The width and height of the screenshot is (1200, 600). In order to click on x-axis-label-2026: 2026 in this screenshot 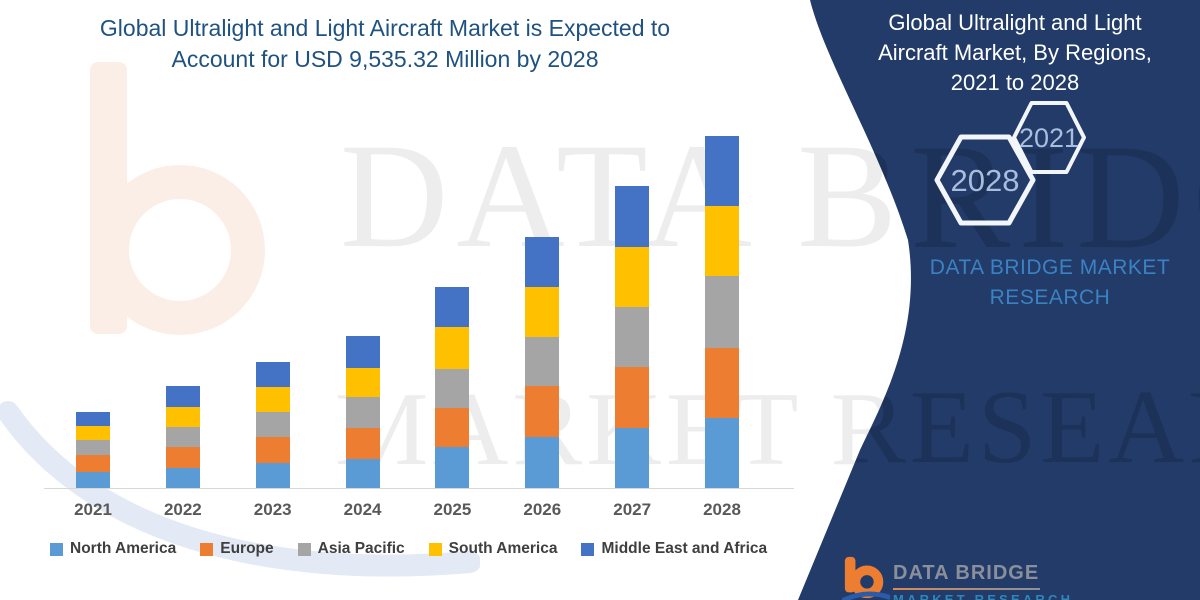, I will do `click(542, 509)`.